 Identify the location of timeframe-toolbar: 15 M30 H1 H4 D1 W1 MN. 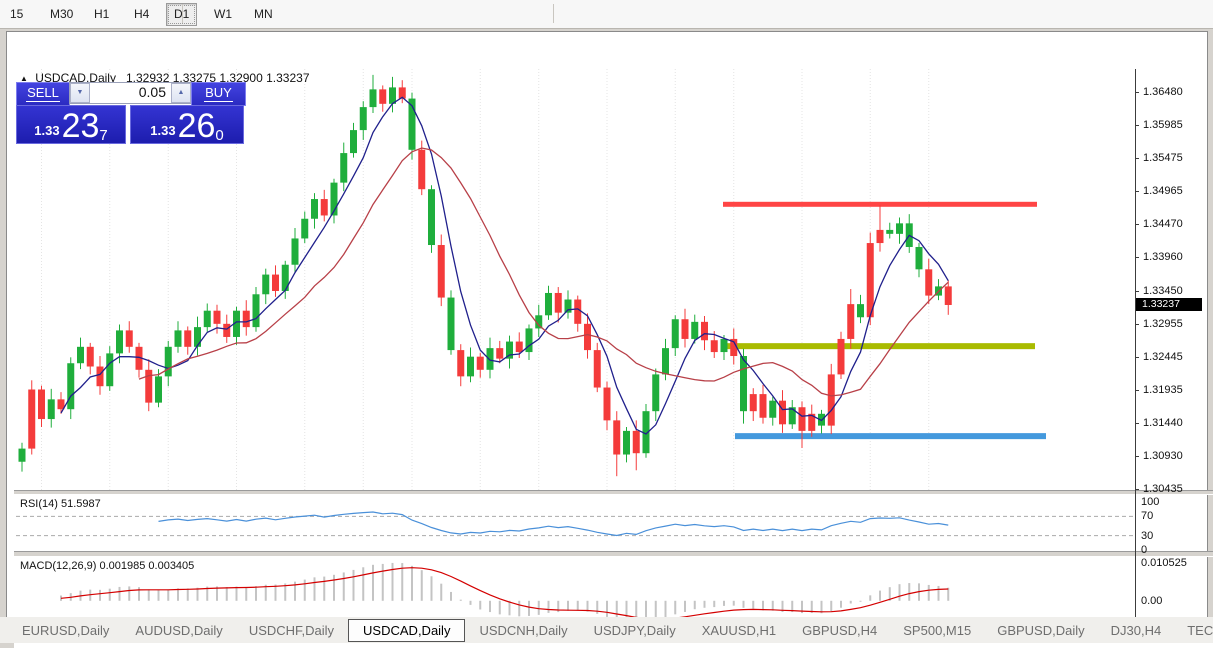
(606, 14).